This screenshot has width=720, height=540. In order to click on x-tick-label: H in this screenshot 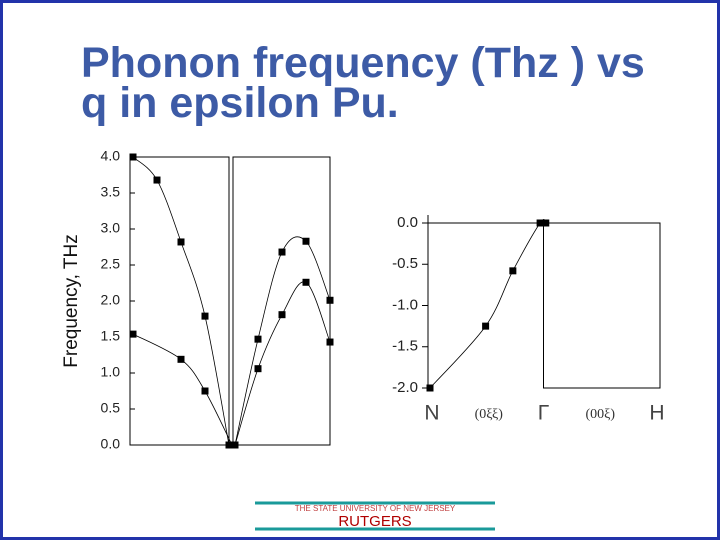, I will do `click(656, 413)`.